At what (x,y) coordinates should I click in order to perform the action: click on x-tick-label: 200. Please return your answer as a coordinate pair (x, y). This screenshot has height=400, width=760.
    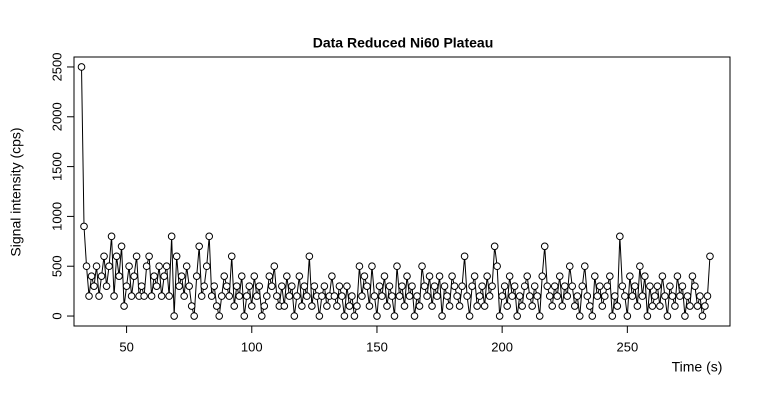
    Looking at the image, I should click on (502, 346).